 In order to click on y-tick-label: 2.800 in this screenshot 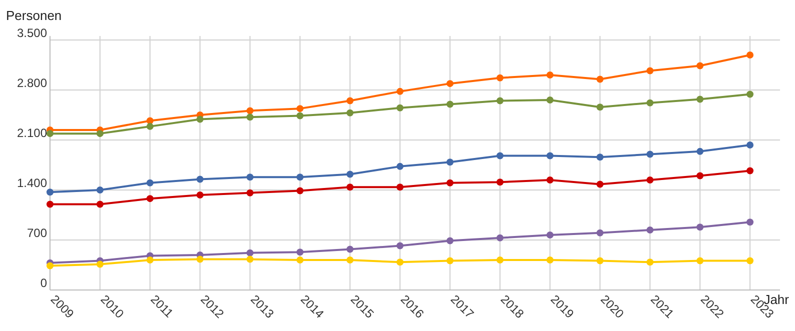, I will do `click(32, 83)`.